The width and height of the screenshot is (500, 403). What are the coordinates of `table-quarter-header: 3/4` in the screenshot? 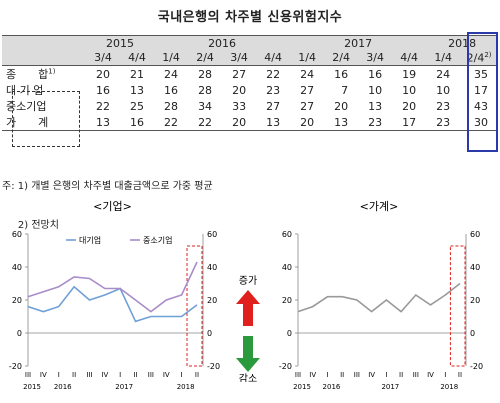 It's located at (103, 58).